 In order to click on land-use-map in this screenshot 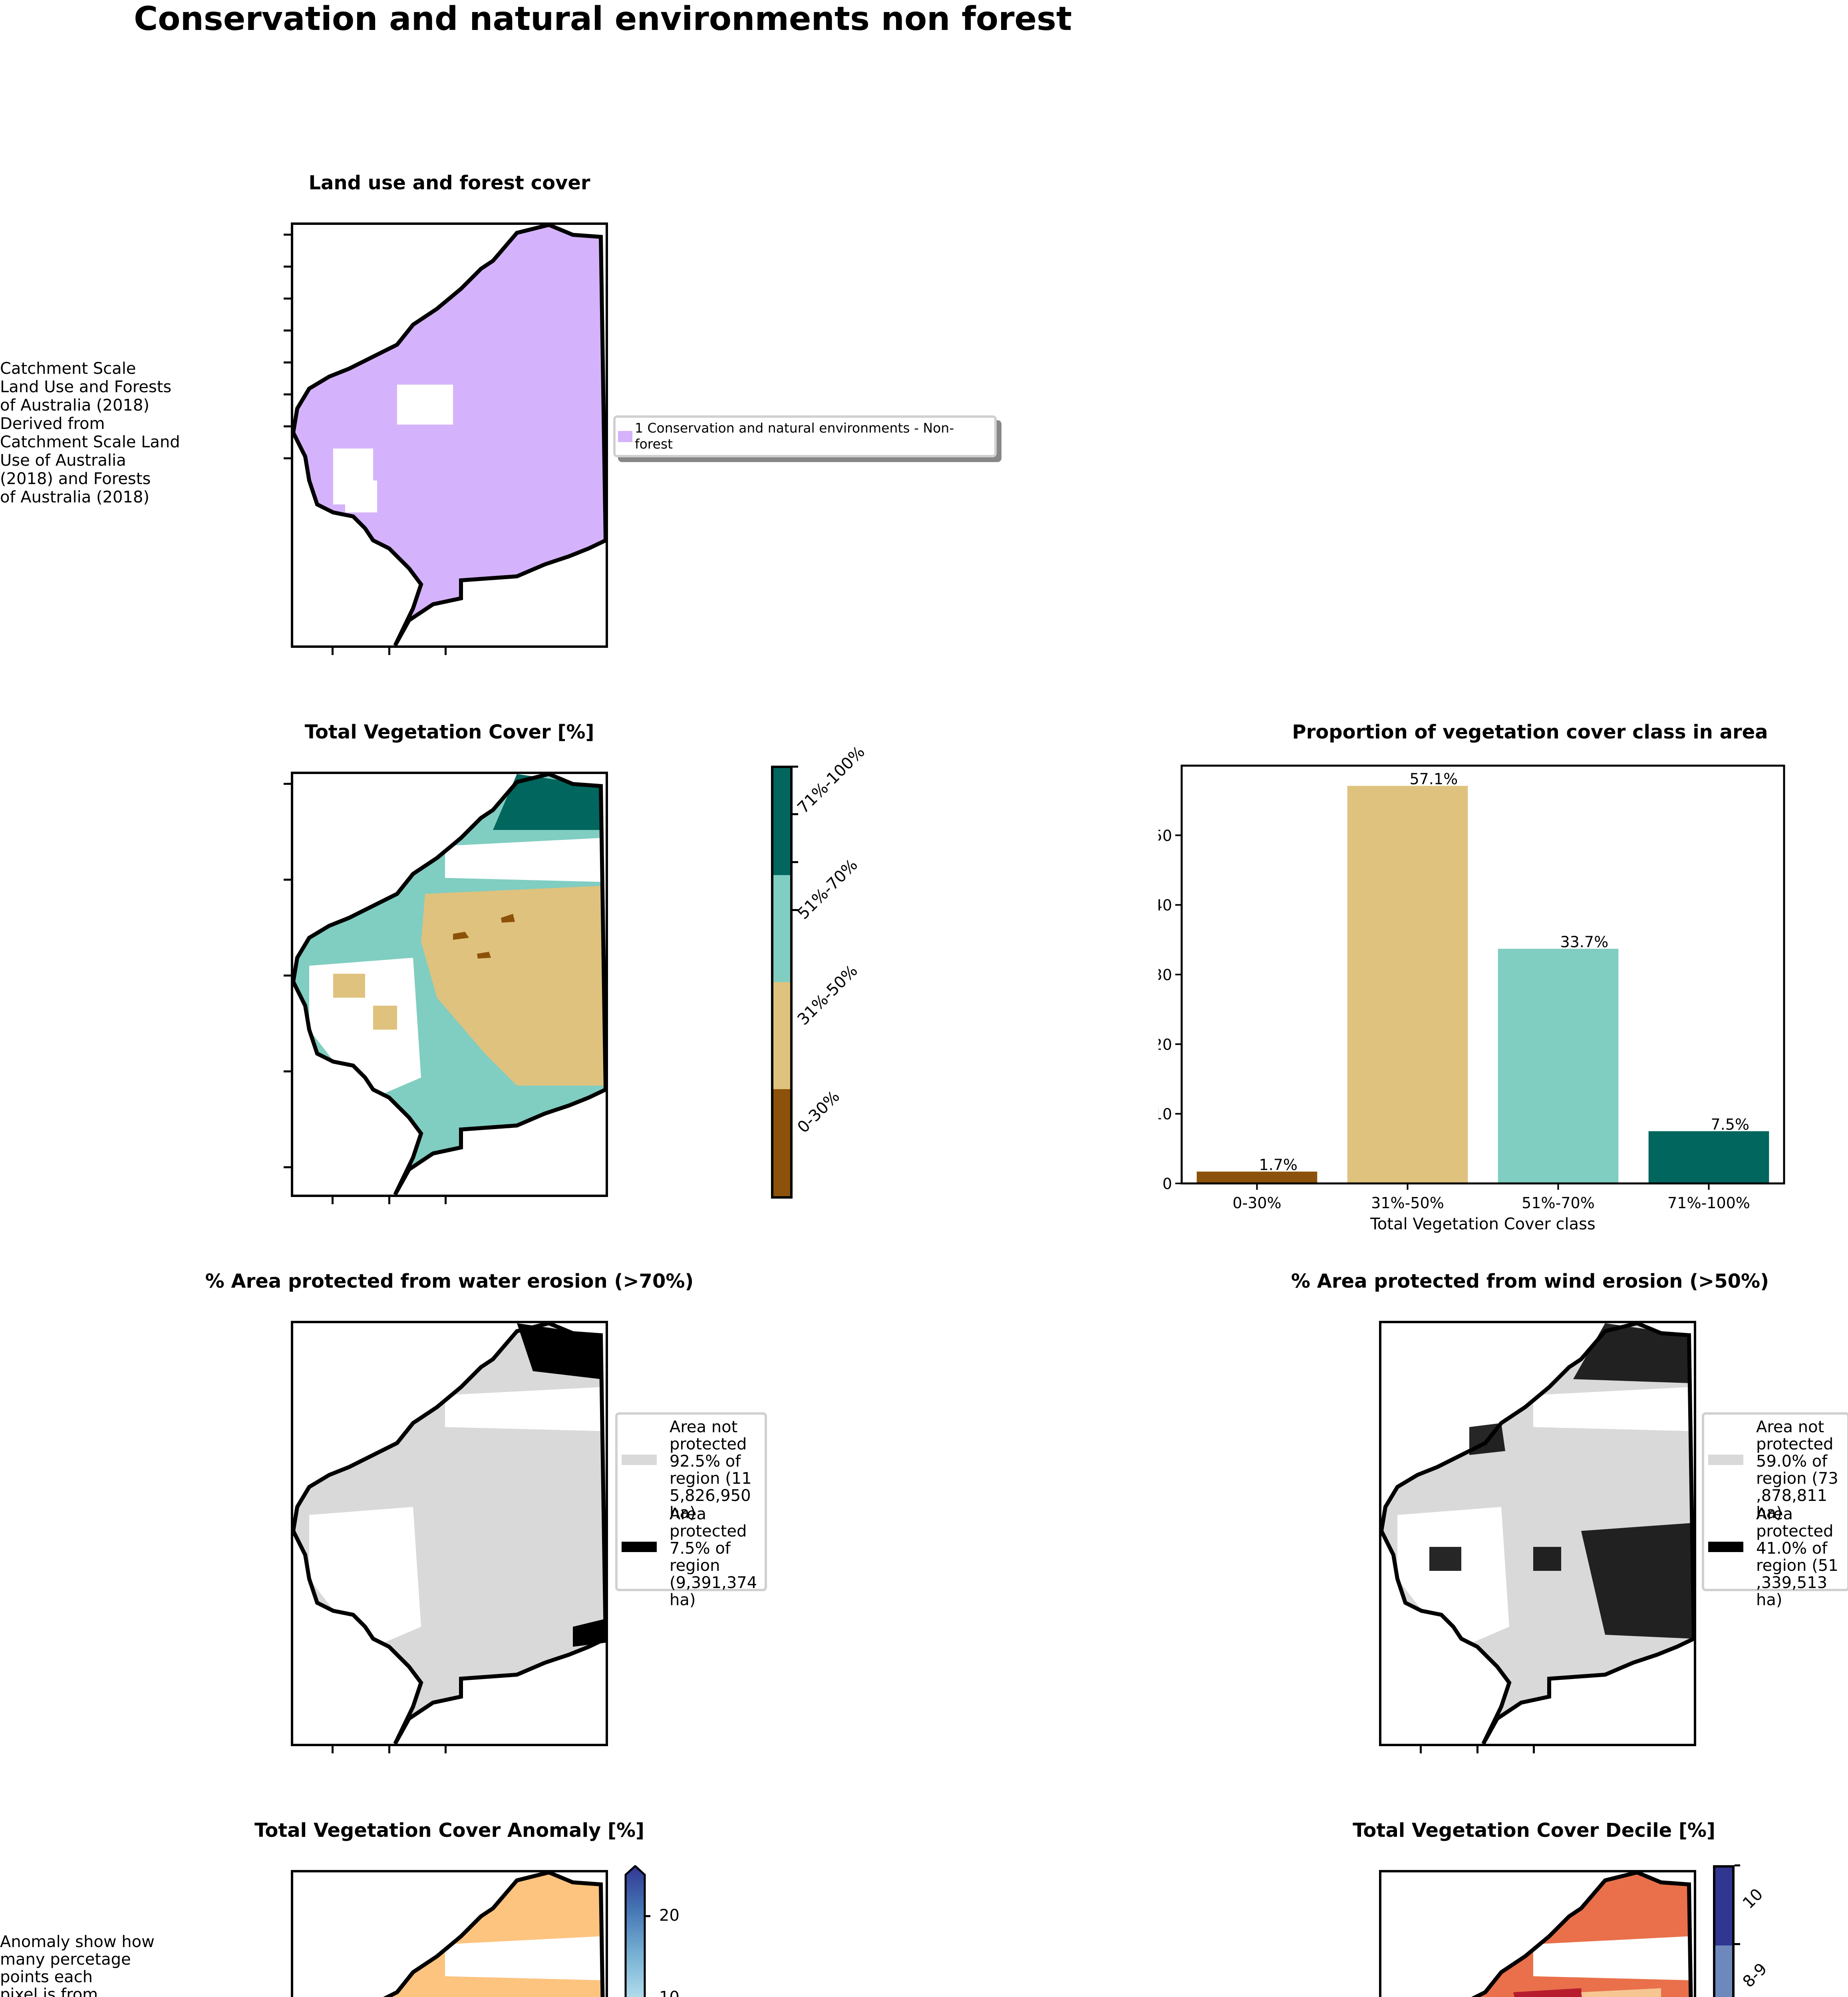, I will do `click(450, 435)`.